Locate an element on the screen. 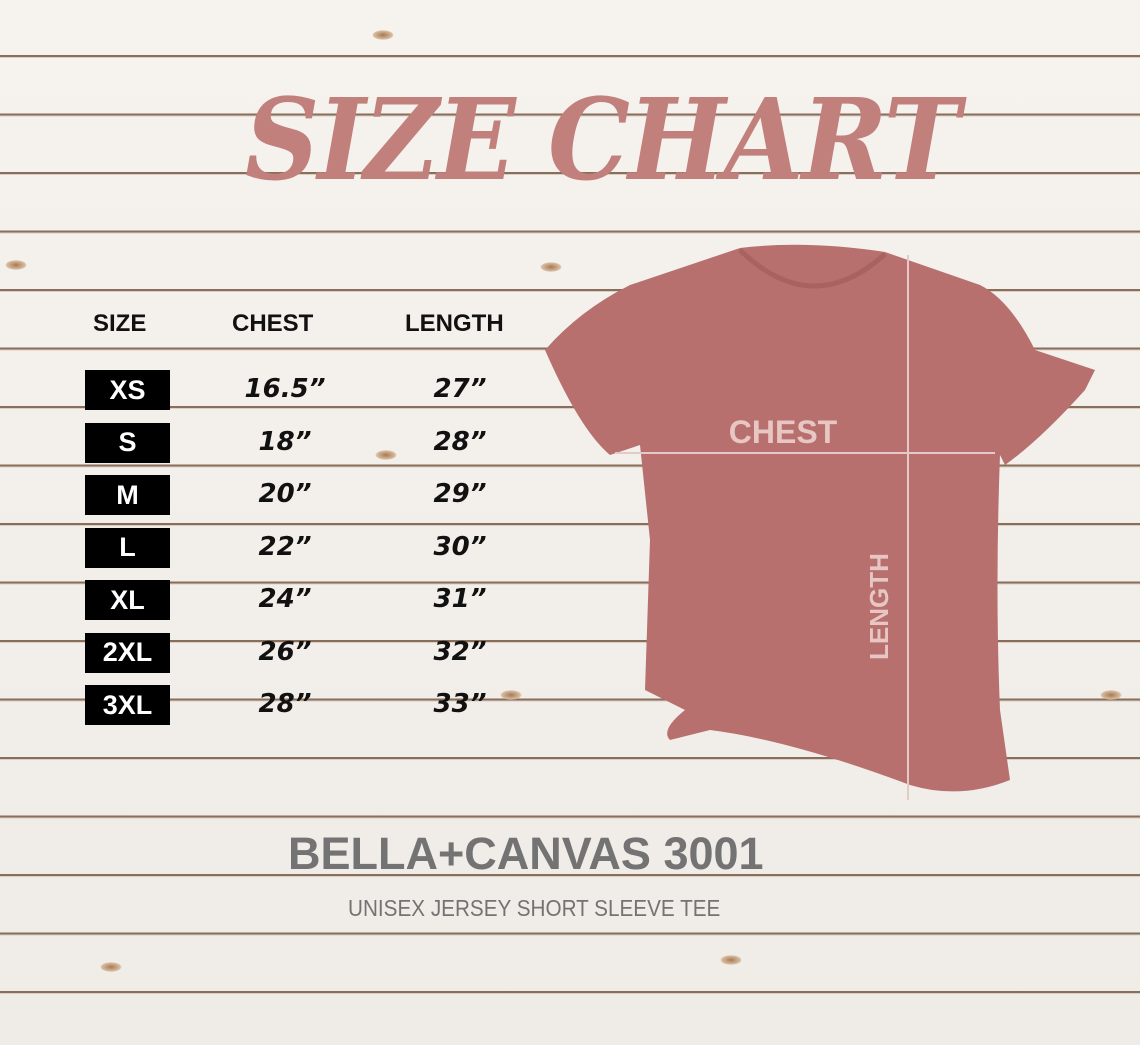 The image size is (1140, 1045). header-length: LENGTH is located at coordinates (454, 323).